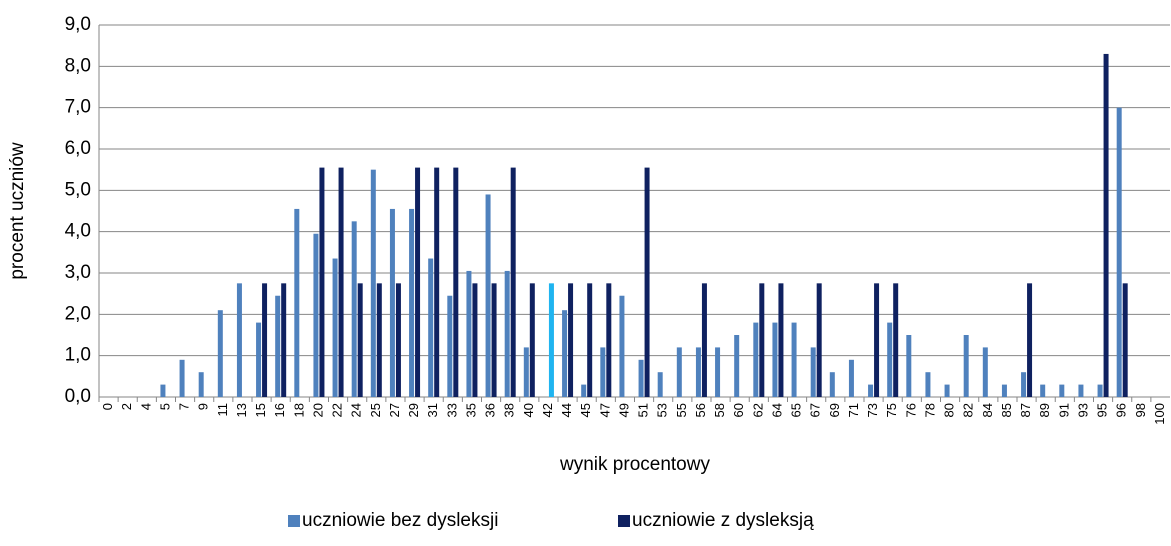 Image resolution: width=1171 pixels, height=546 pixels. What do you see at coordinates (78, 231) in the screenshot?
I see `y-tick-label: 4,0` at bounding box center [78, 231].